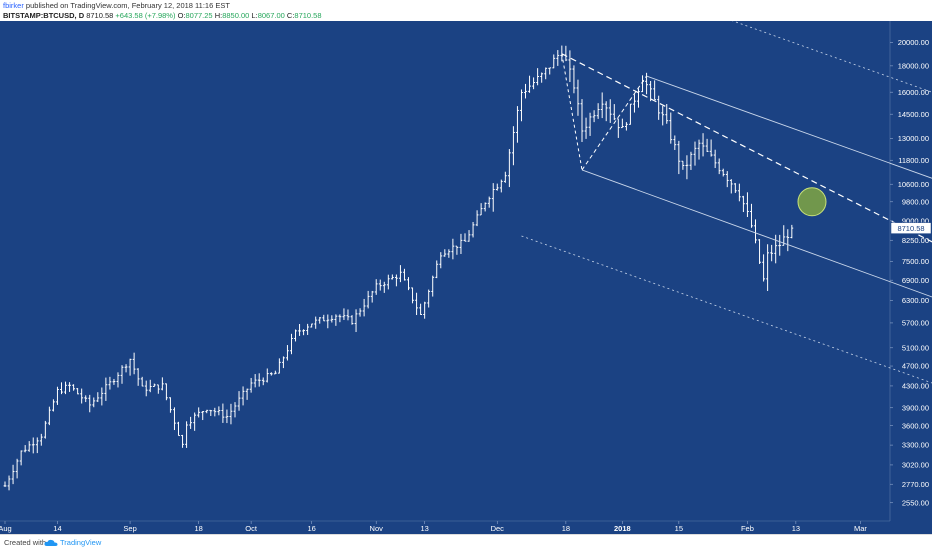 Image resolution: width=932 pixels, height=550 pixels. What do you see at coordinates (13, 5) in the screenshot?
I see `author-link: fbirker` at bounding box center [13, 5].